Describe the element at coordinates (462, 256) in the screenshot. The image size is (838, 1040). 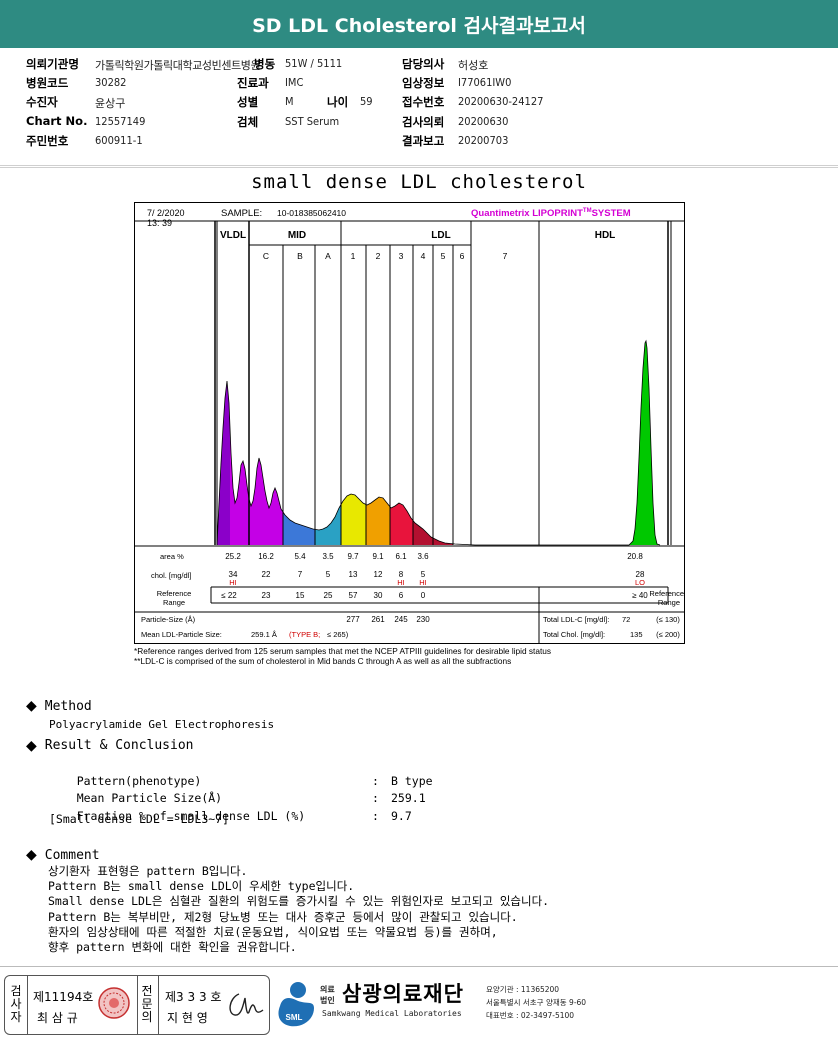
I see `band-label-6: 6` at that location.